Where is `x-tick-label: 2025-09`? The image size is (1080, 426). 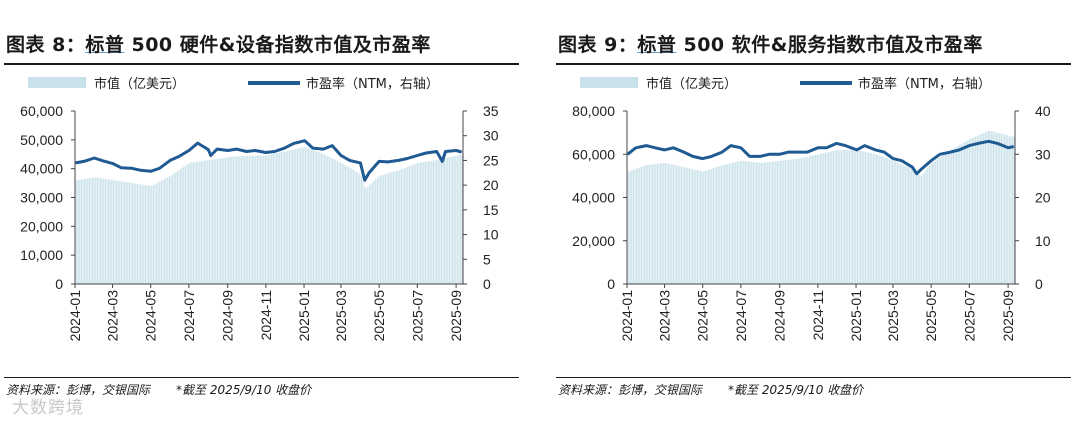
x-tick-label: 2025-09 is located at coordinates (1008, 316).